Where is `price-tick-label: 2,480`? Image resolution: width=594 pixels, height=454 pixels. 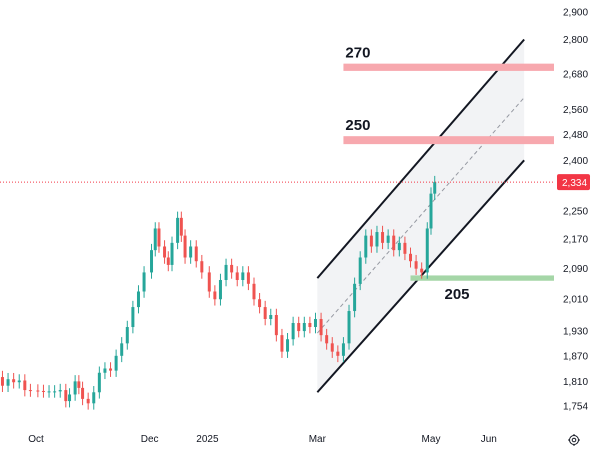
price-tick-label: 2,480 is located at coordinates (575, 135).